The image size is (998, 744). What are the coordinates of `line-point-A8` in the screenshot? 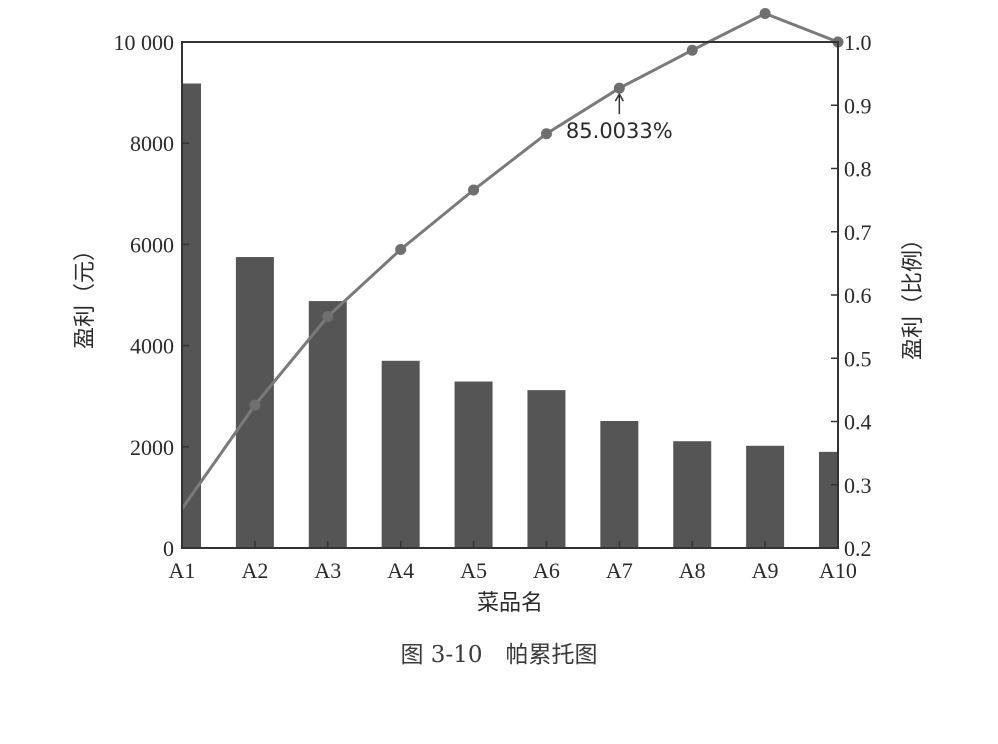 It's located at (692, 50).